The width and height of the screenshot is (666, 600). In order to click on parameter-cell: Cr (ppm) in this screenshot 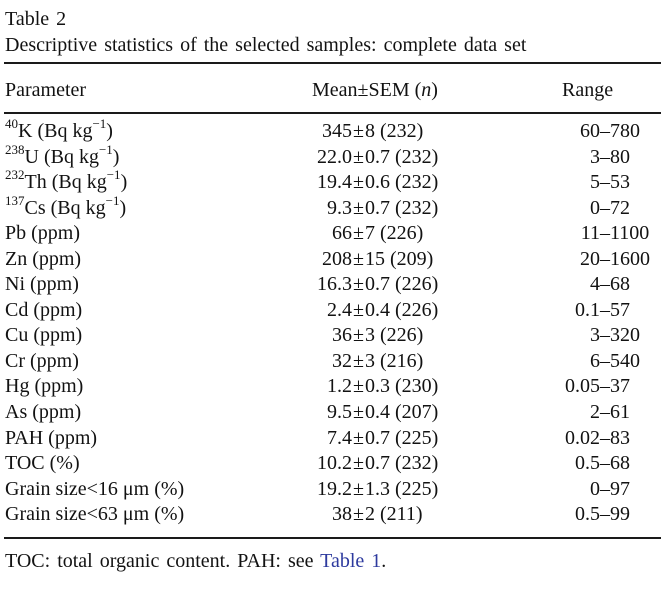, I will do `click(42, 360)`.